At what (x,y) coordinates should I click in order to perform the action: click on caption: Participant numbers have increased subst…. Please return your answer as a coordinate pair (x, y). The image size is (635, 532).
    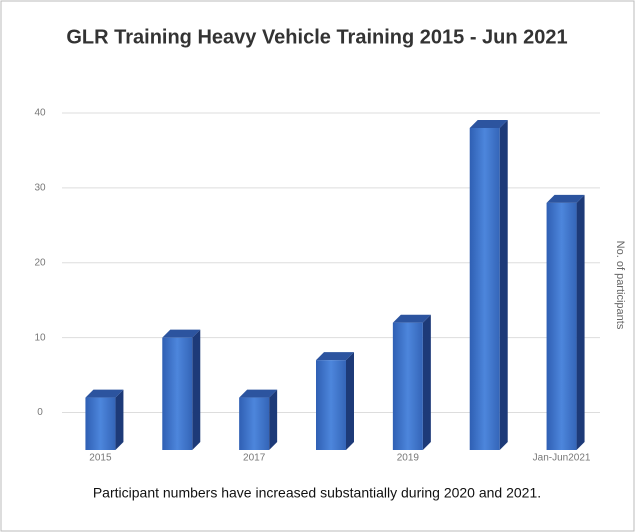
    Looking at the image, I should click on (317, 493).